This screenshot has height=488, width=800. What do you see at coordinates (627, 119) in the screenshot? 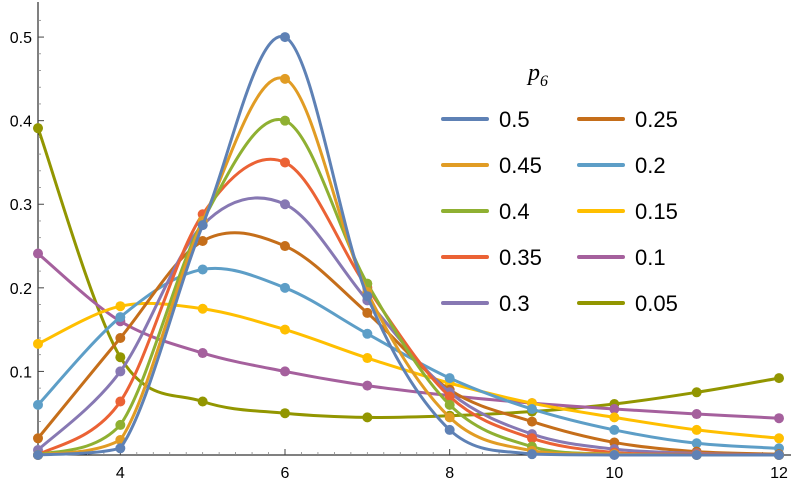
I see `legend-item-0.25: 0.25` at bounding box center [627, 119].